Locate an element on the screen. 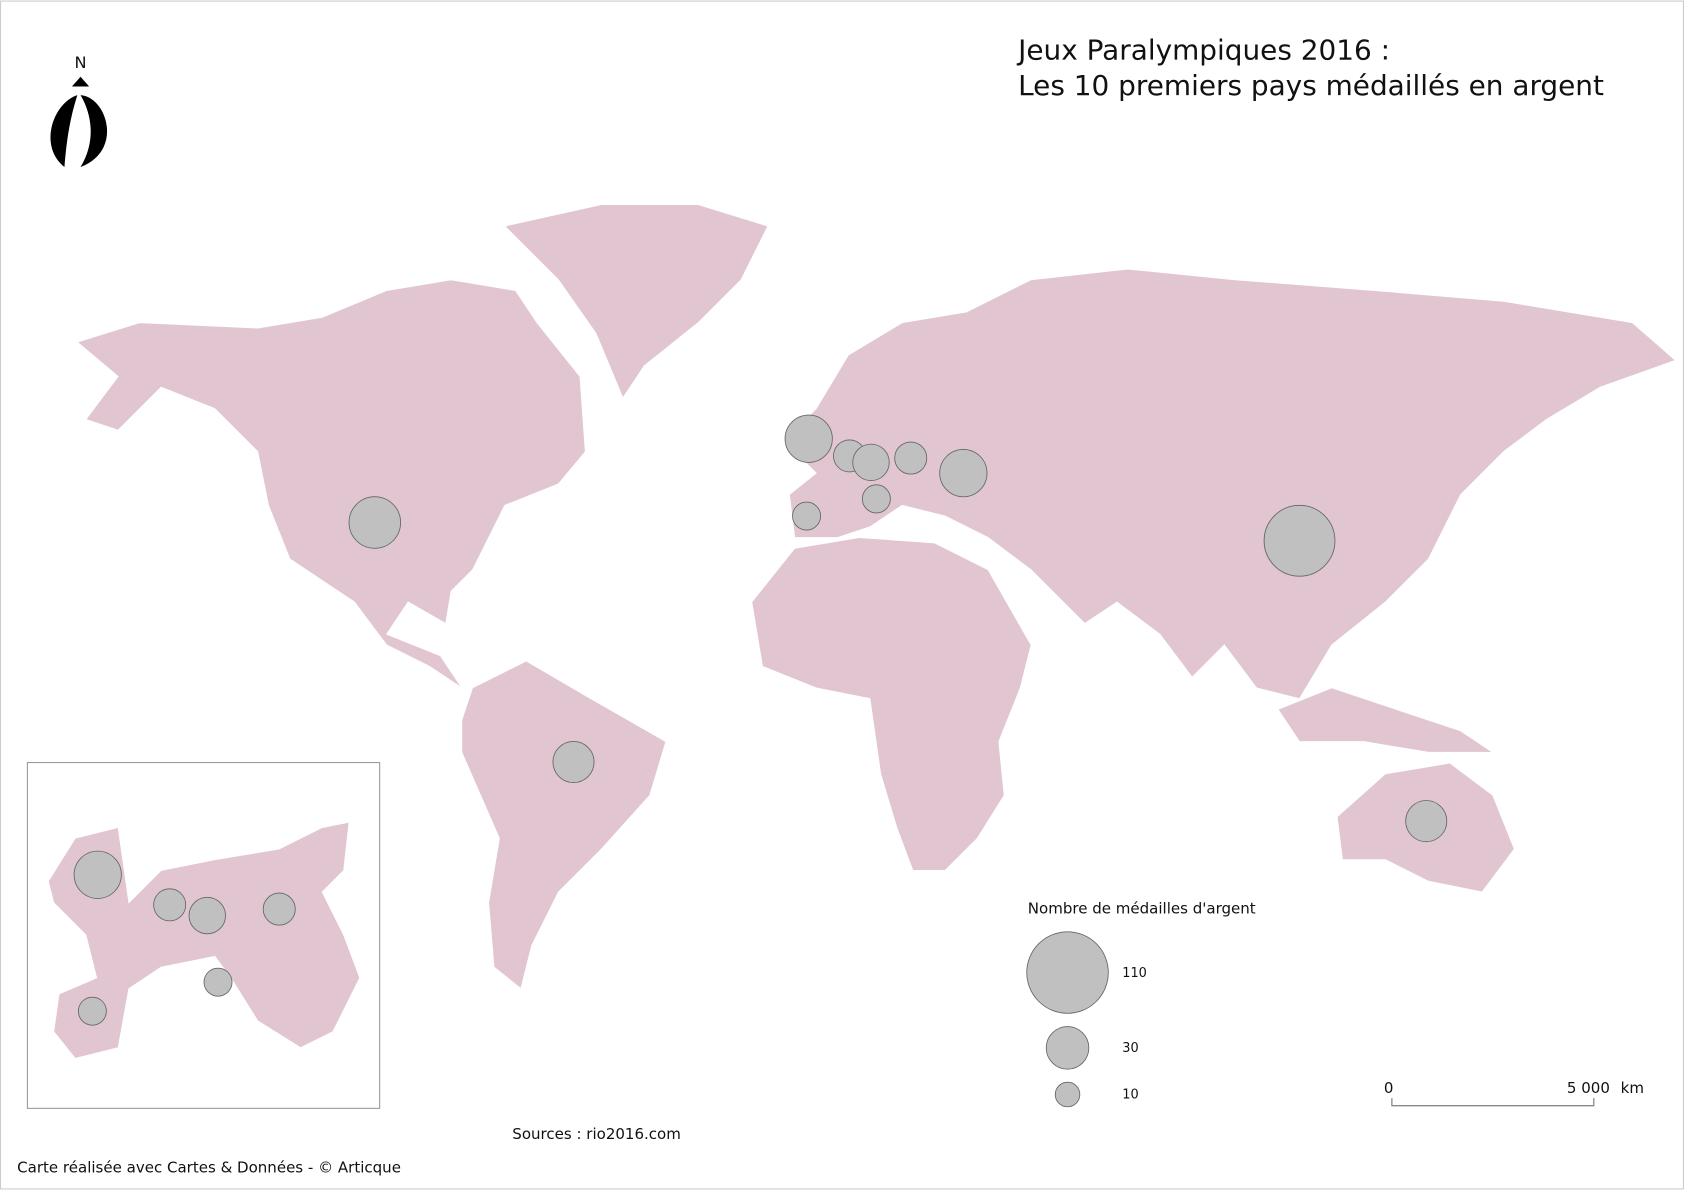 The image size is (1684, 1190). scale-label: 5 000 is located at coordinates (1588, 1088).